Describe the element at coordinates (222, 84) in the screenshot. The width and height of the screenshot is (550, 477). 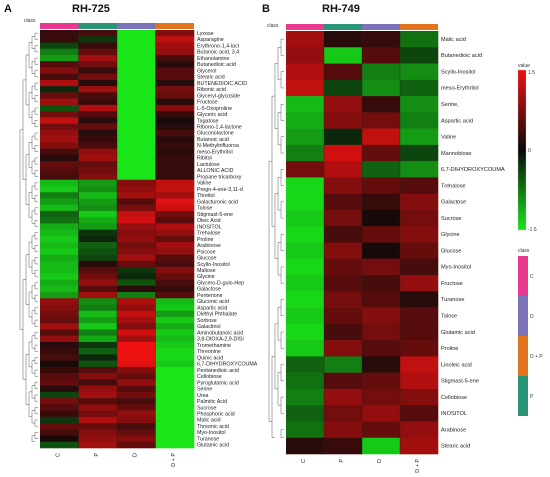
I see `a-row-label: BUTENEDIOIC ACID` at that location.